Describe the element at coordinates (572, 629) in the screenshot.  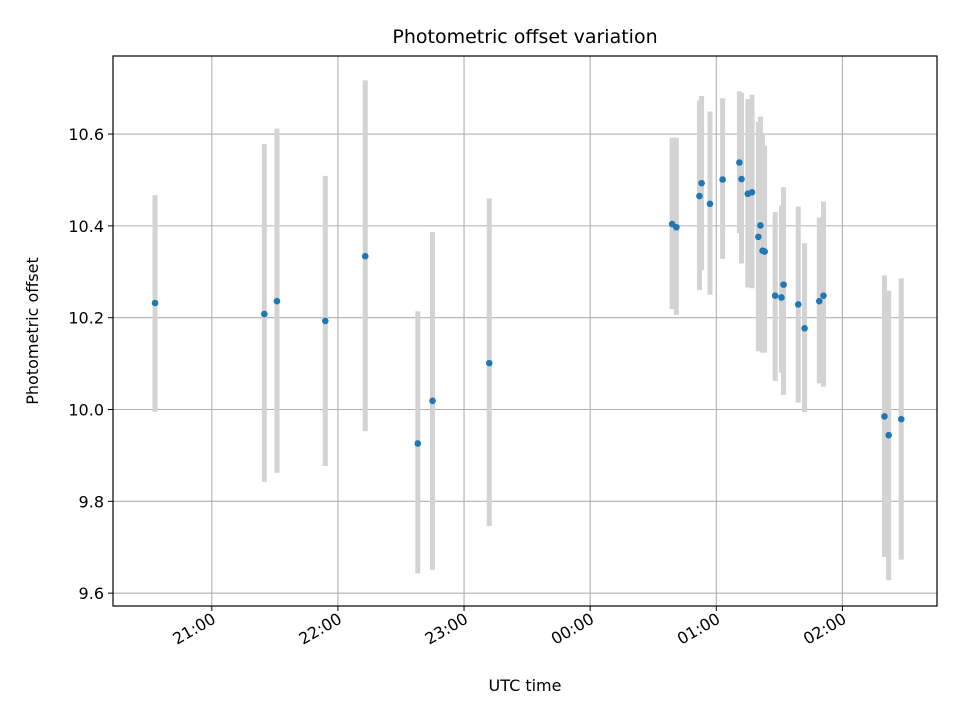
I see `x-tick-label: 00:00` at that location.